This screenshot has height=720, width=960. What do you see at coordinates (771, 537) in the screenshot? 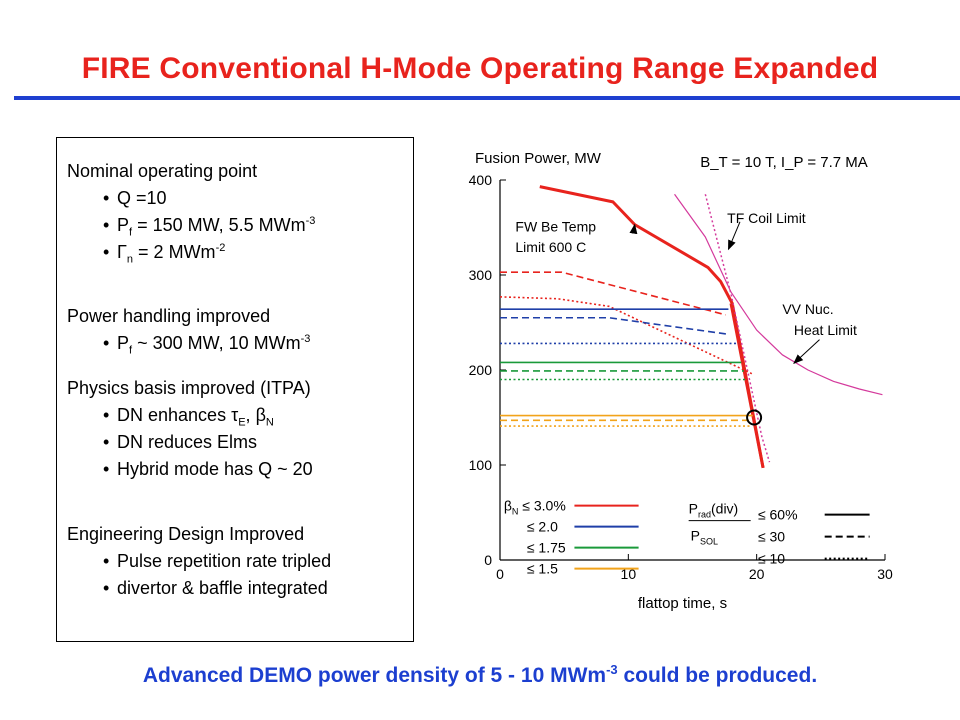
I see `legend-style-label: ≤ 30` at bounding box center [771, 537].